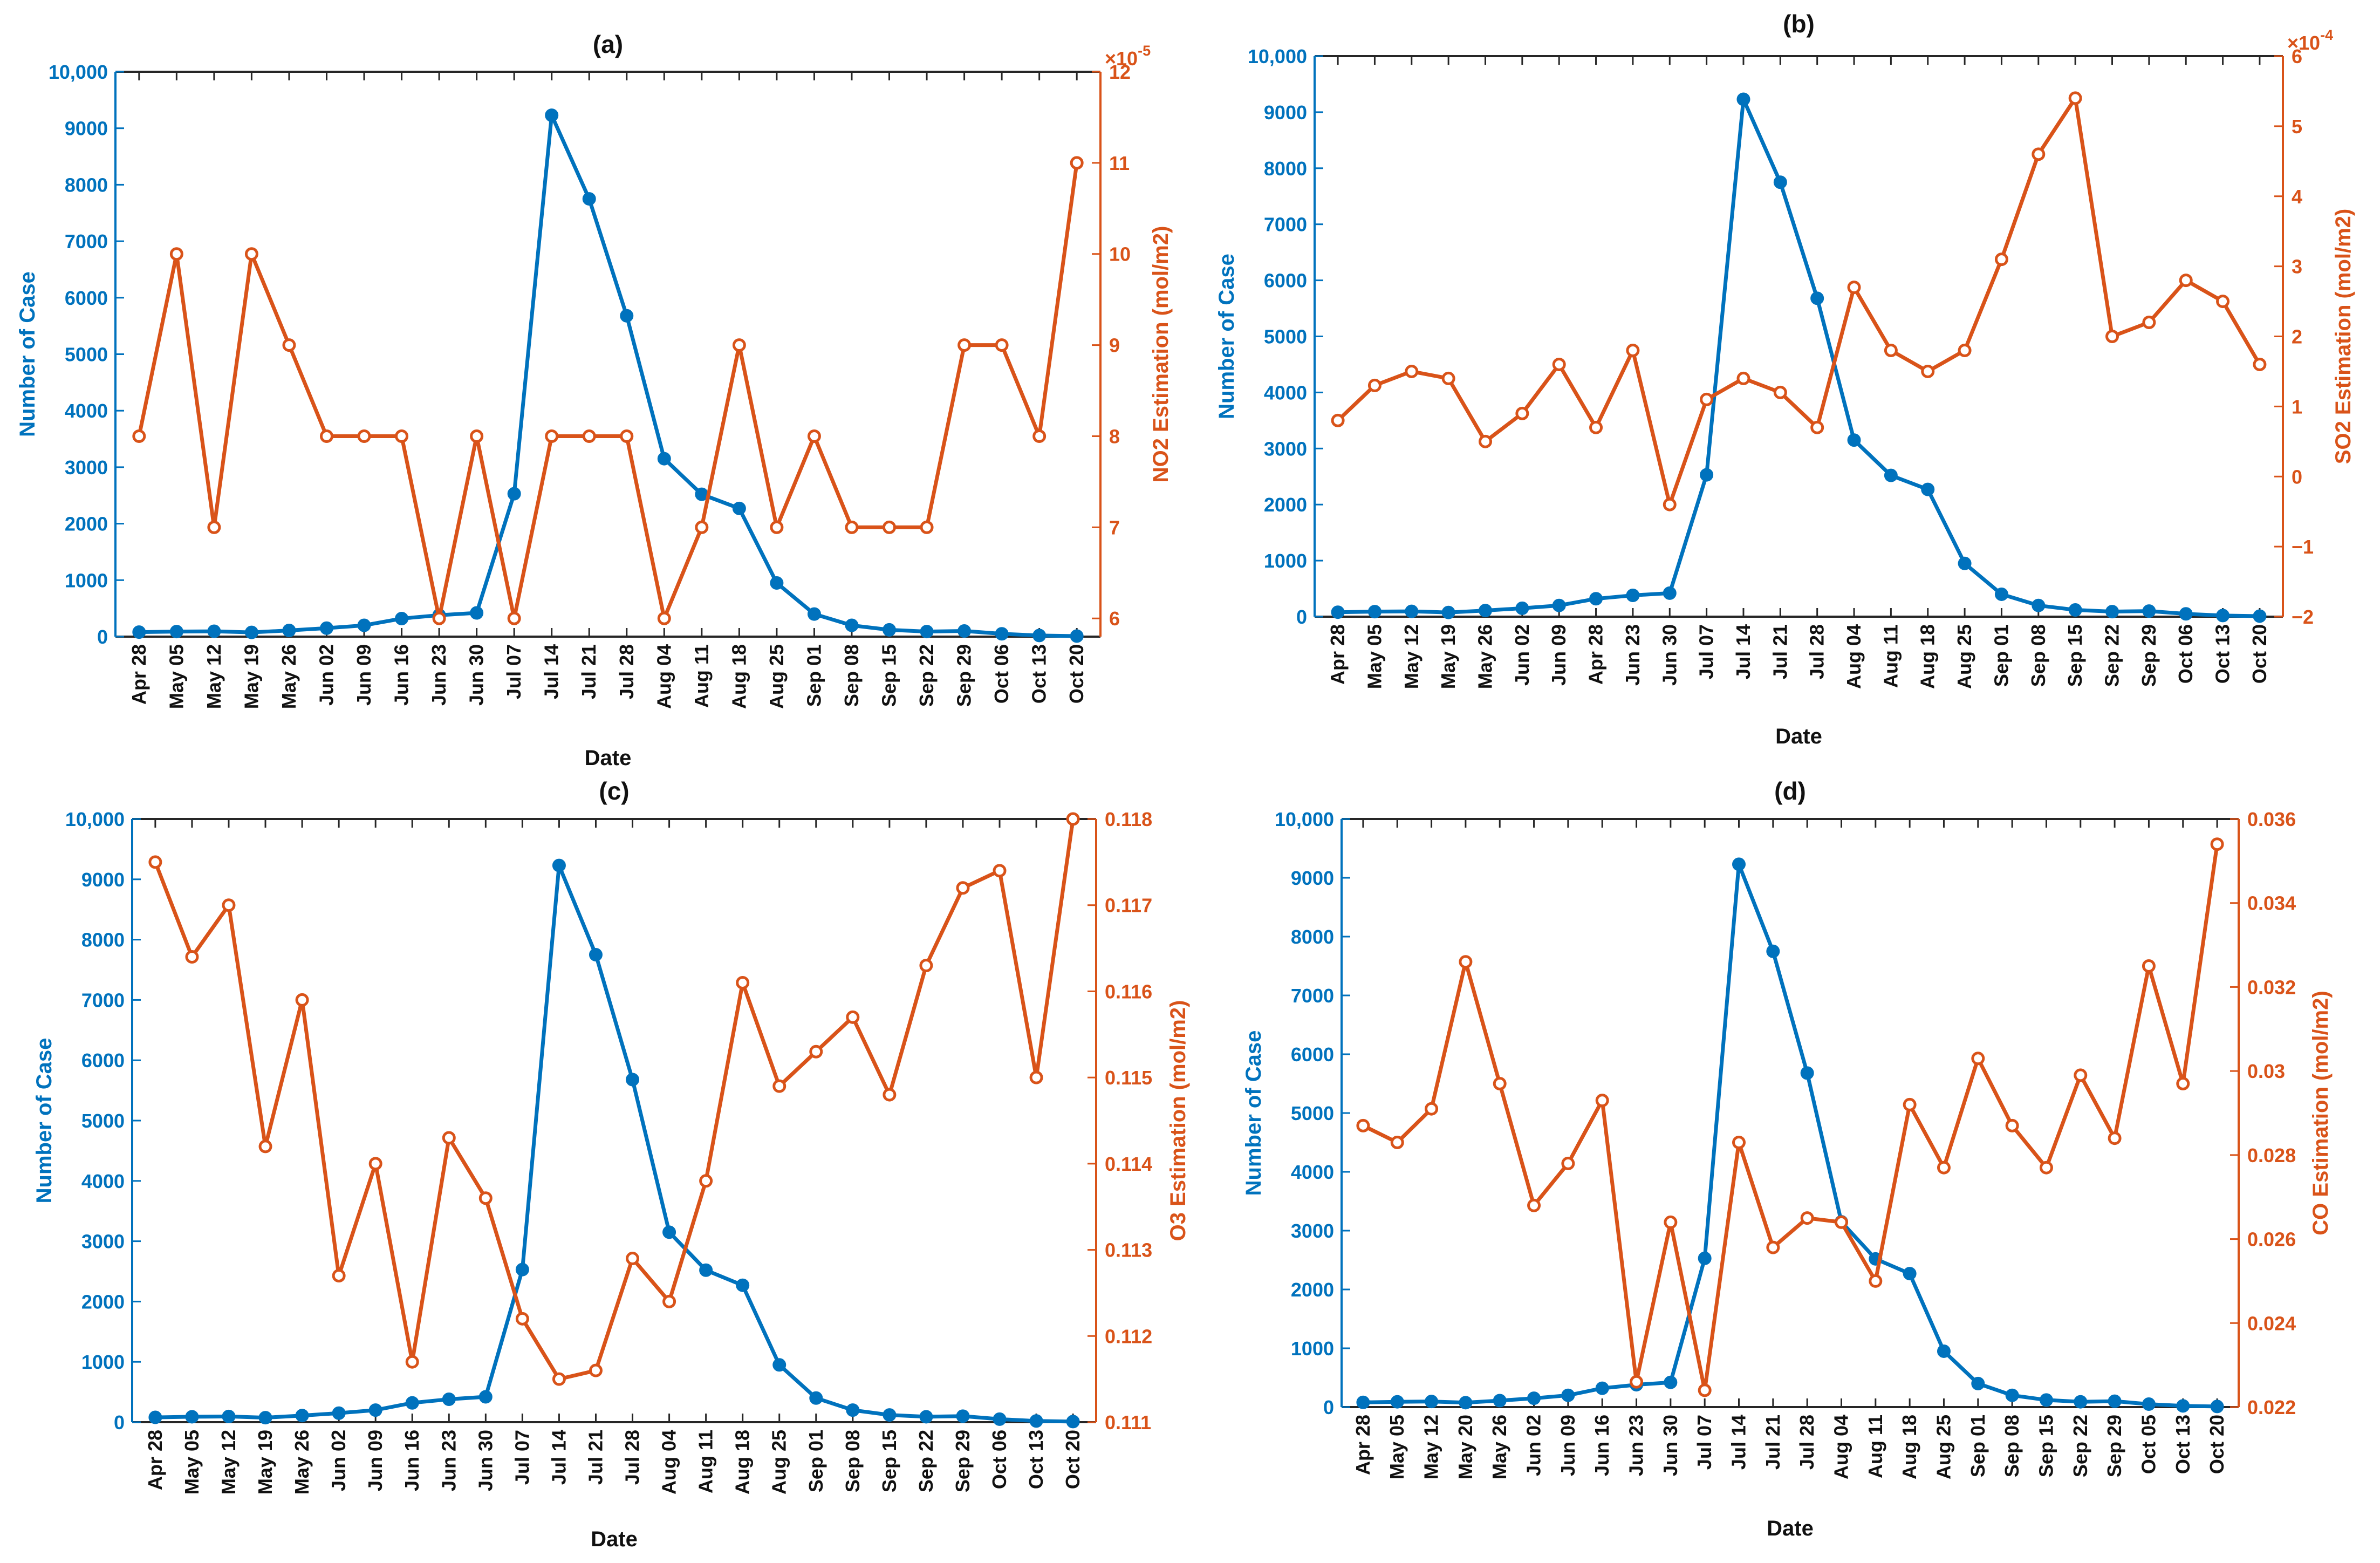  Describe the element at coordinates (103, 880) in the screenshot. I see `left-y-tick-label: 9000` at that location.